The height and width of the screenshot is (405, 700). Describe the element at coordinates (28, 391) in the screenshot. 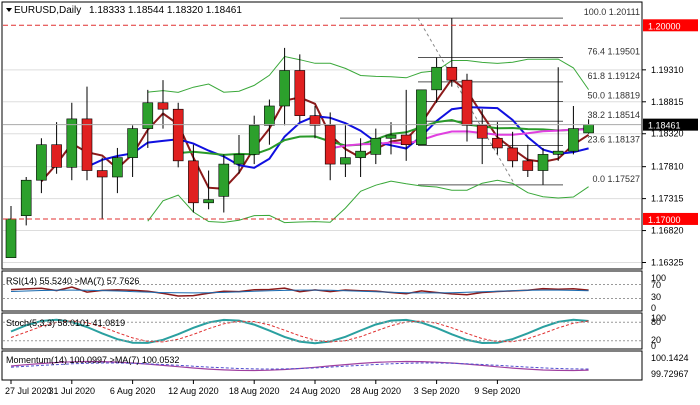

I see `time-axis-label: 27 Jul 2020` at that location.